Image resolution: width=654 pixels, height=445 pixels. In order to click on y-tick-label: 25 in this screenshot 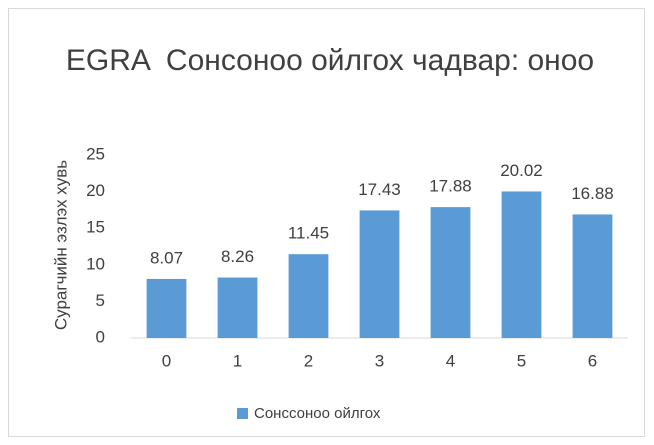, I will do `click(95, 153)`.